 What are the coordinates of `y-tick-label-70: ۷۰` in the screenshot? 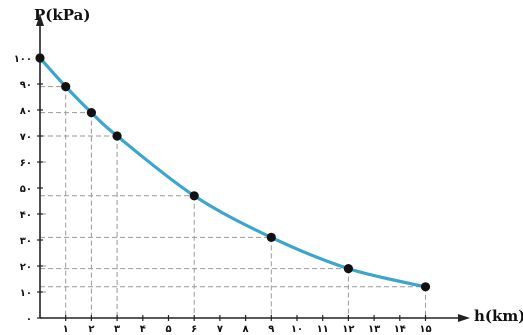 It's located at (26, 137).